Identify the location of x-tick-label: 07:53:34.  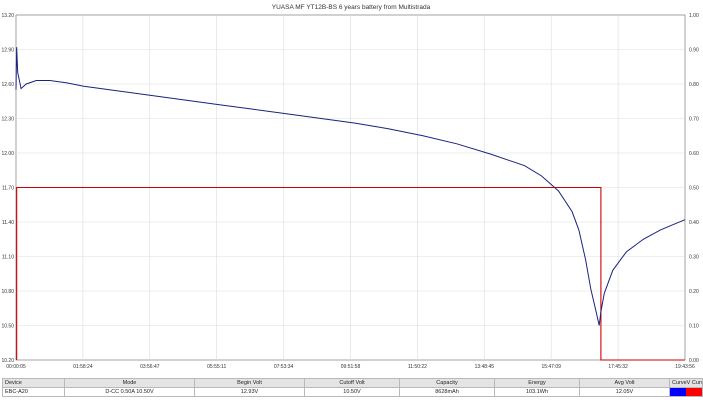
(284, 367).